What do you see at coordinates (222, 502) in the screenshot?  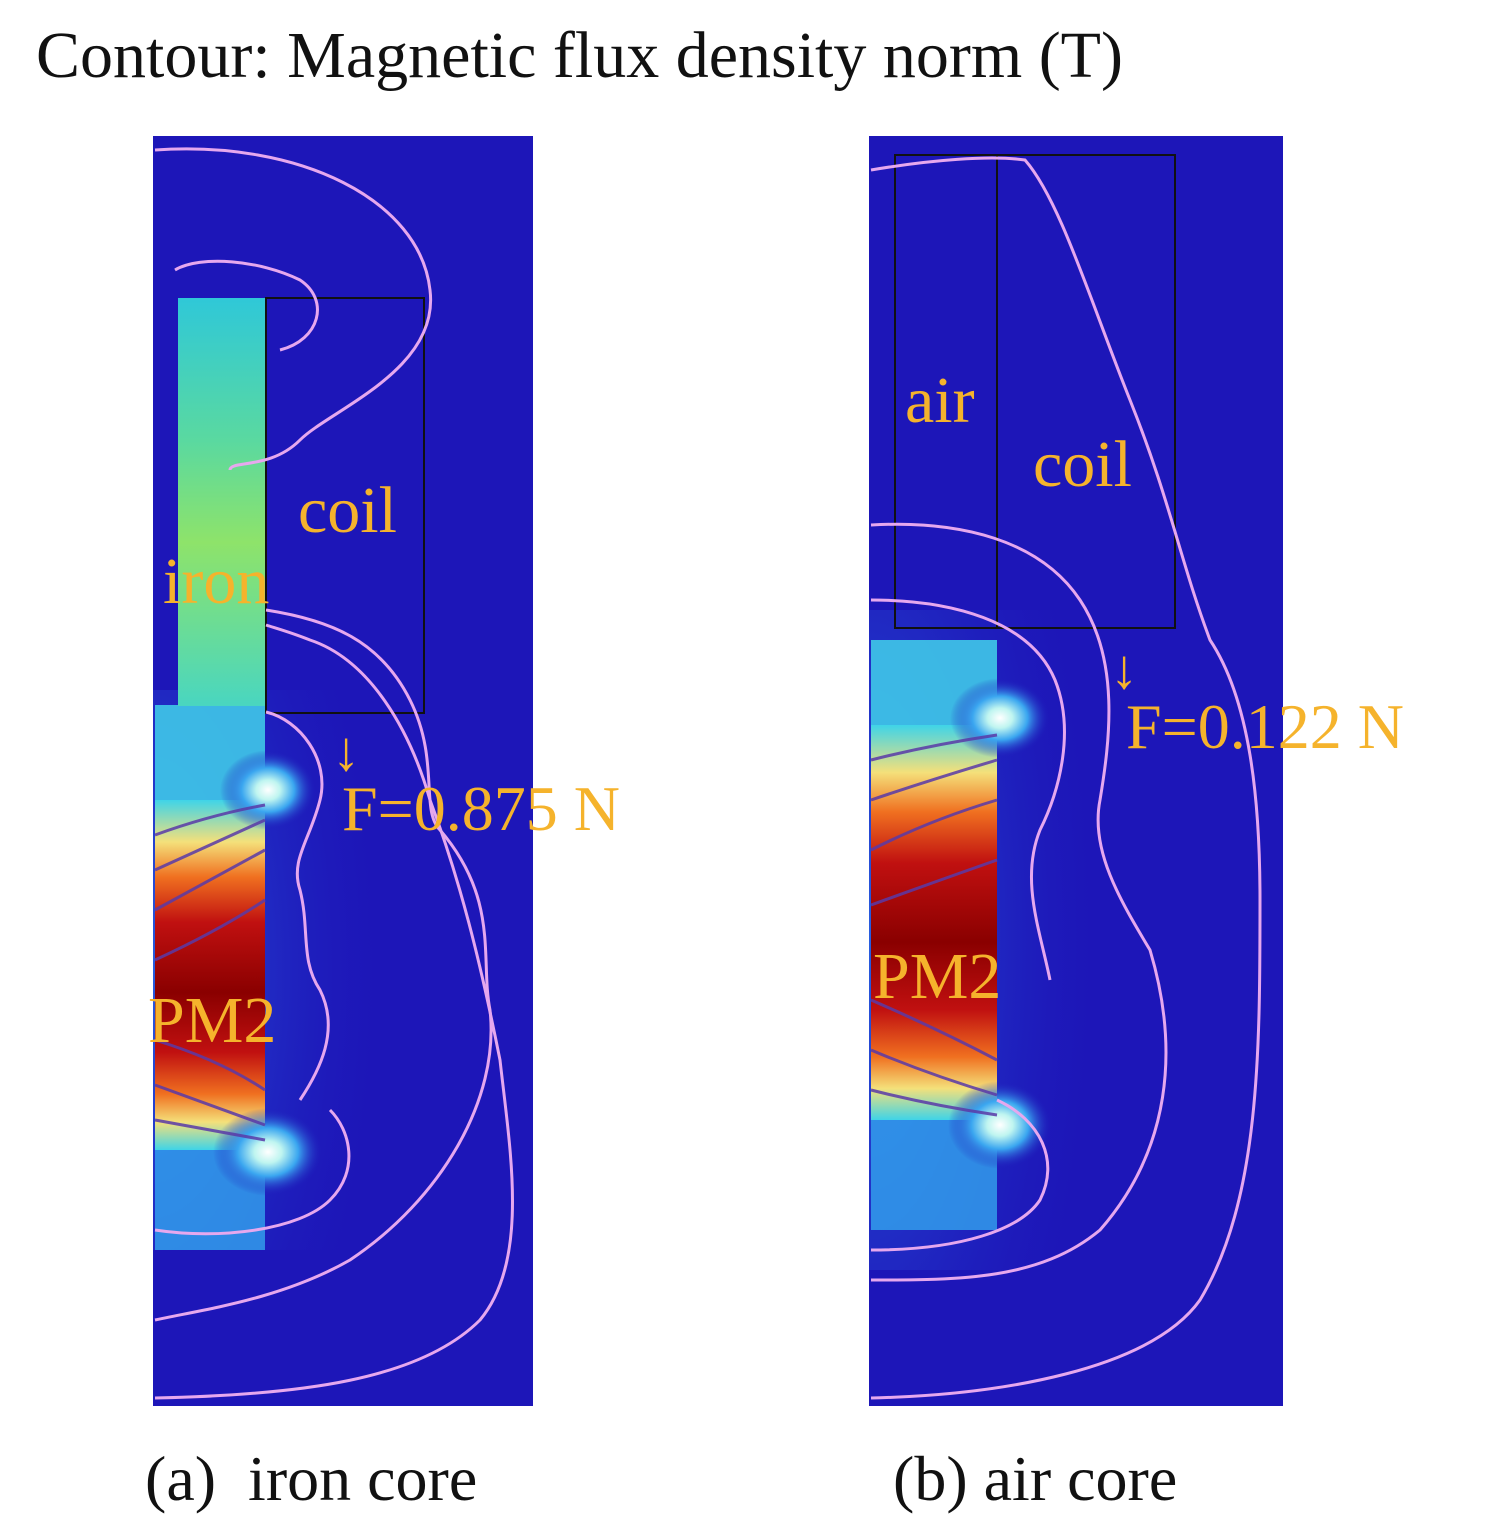 I see `panel-a-iron-core` at bounding box center [222, 502].